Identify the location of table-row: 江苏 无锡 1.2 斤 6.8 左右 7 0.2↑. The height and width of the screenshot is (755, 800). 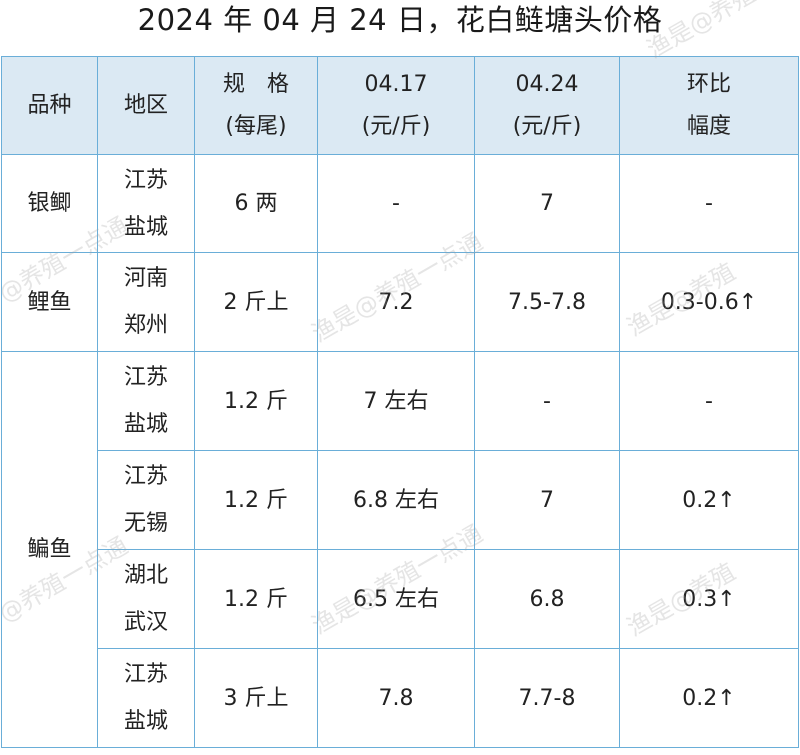
(400, 500).